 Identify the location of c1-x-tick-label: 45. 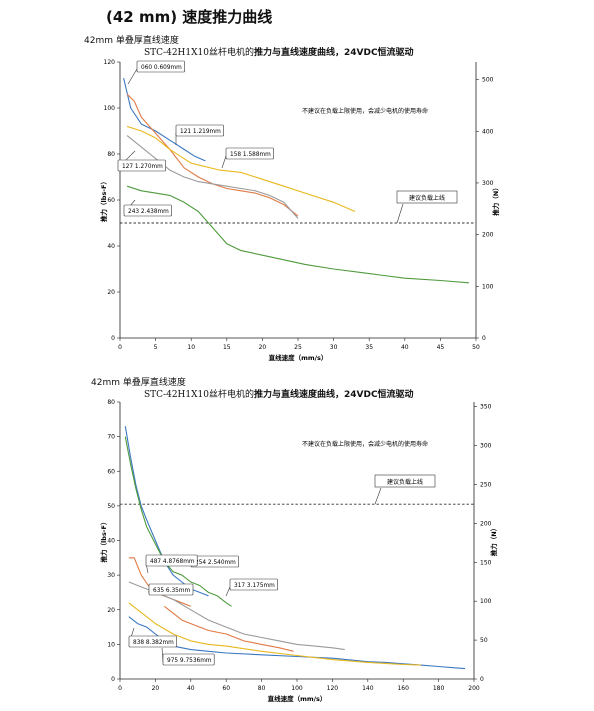
(441, 347).